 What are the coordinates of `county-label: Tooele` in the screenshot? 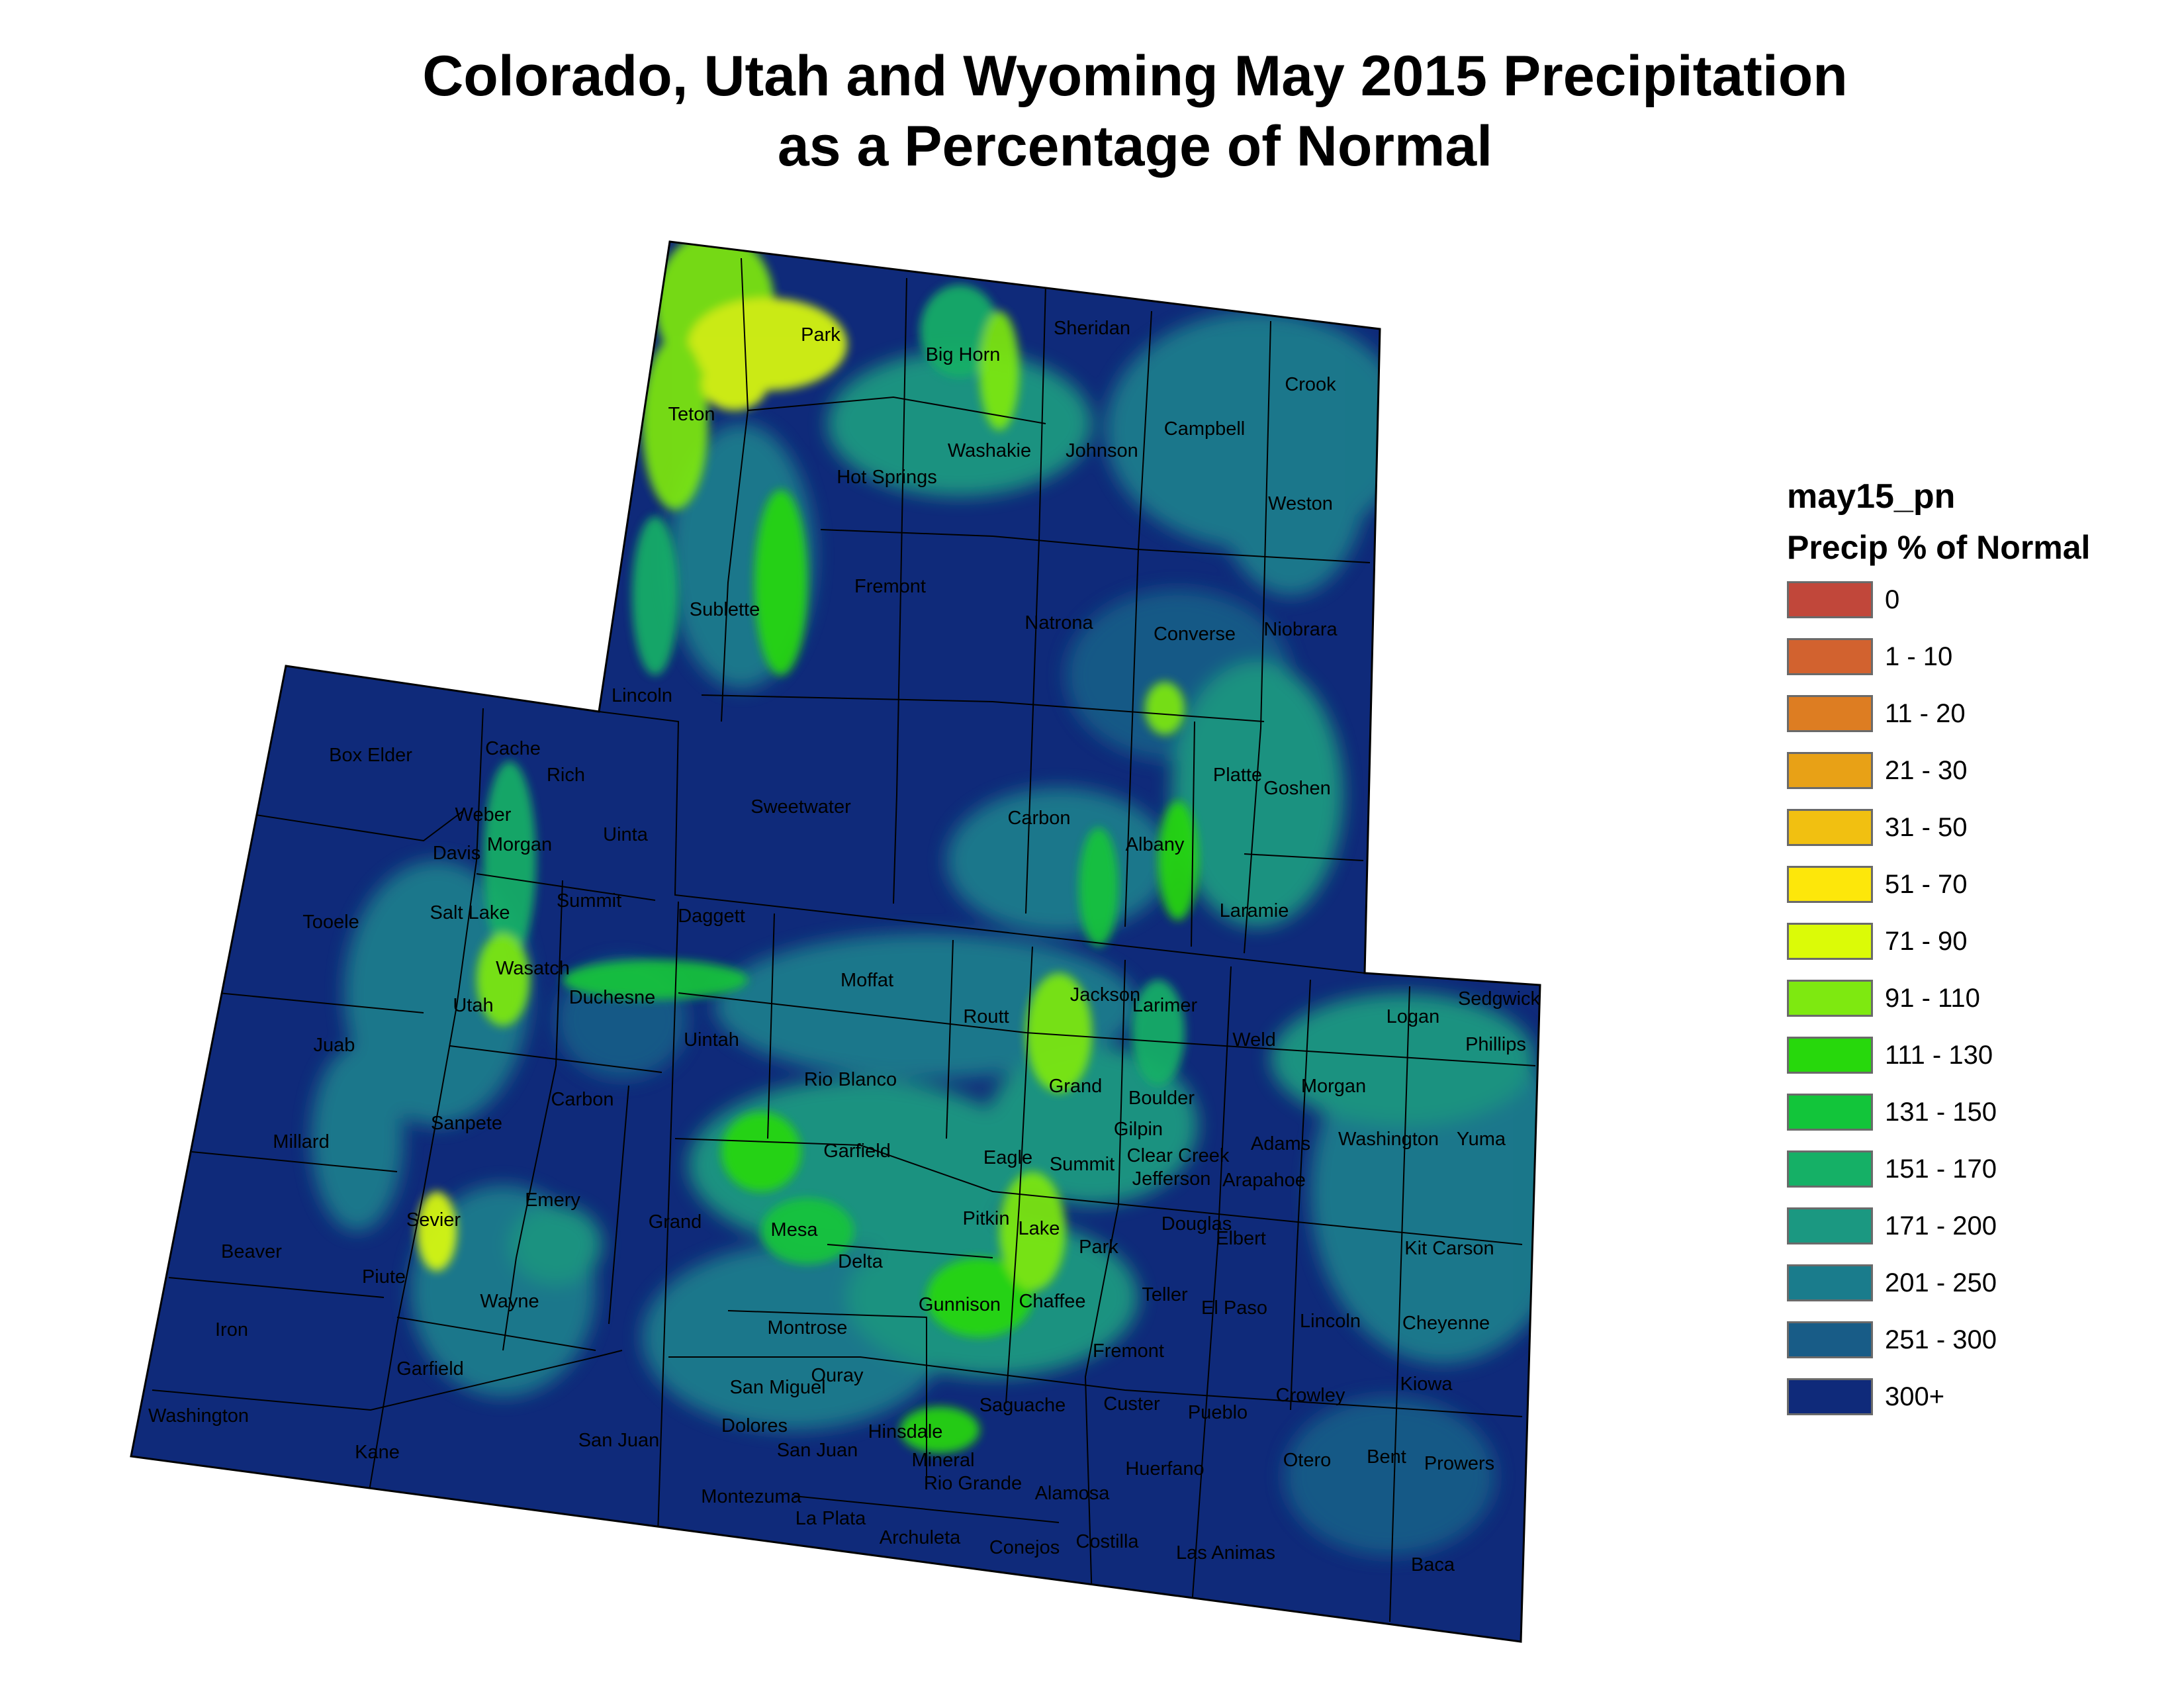 It's located at (331, 922).